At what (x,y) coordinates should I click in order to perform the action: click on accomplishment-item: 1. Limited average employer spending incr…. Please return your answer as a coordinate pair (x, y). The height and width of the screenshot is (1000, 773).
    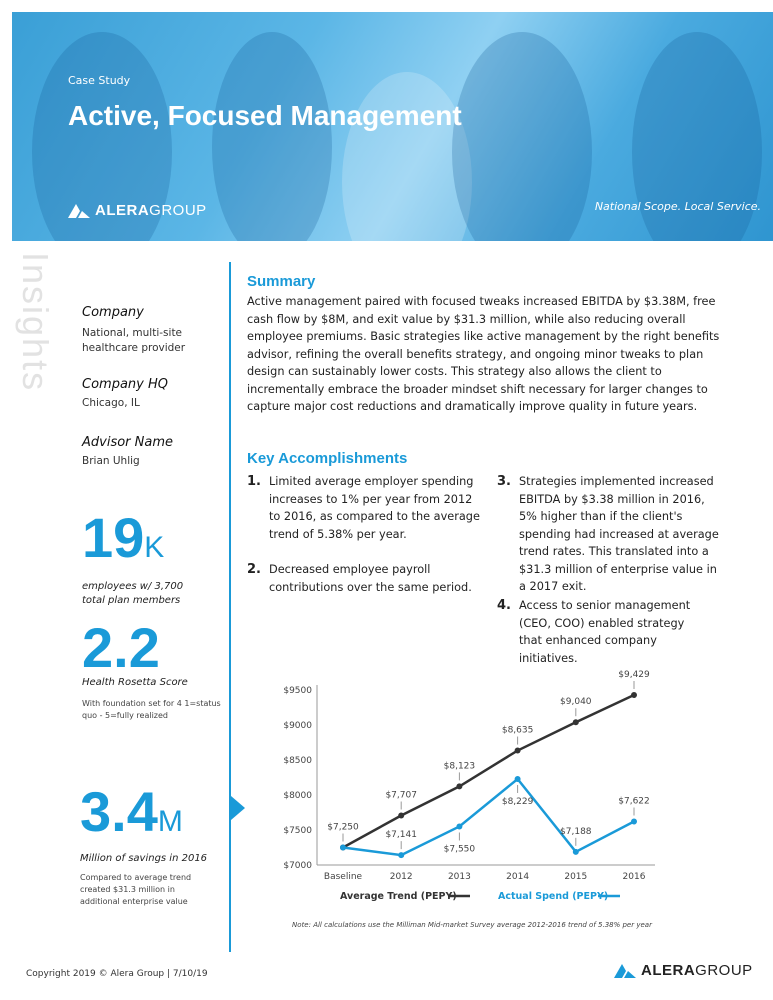
    Looking at the image, I should click on (364, 508).